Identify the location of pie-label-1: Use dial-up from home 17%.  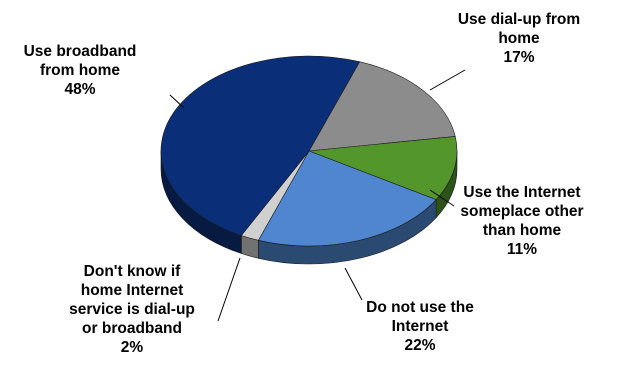
(519, 38).